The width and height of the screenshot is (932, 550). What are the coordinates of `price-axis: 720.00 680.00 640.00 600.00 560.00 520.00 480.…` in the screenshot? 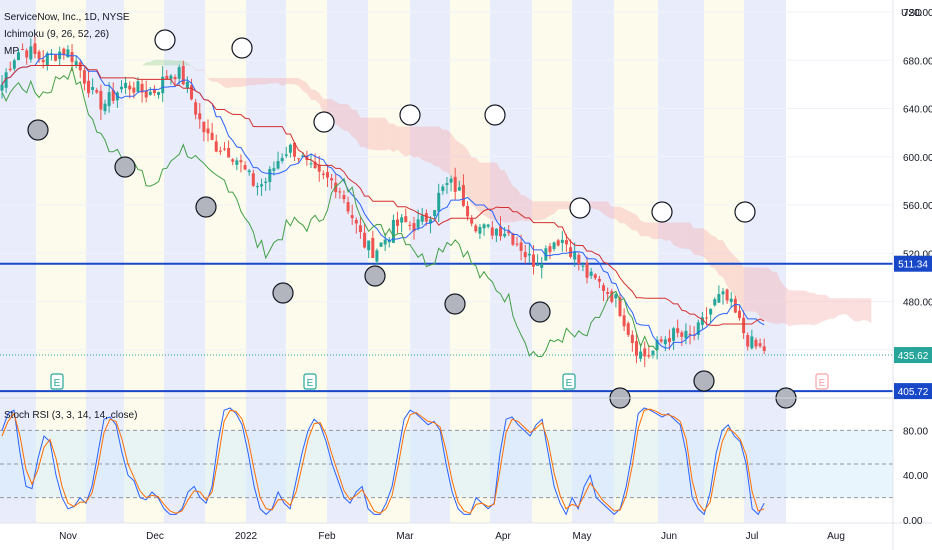 It's located at (917, 182).